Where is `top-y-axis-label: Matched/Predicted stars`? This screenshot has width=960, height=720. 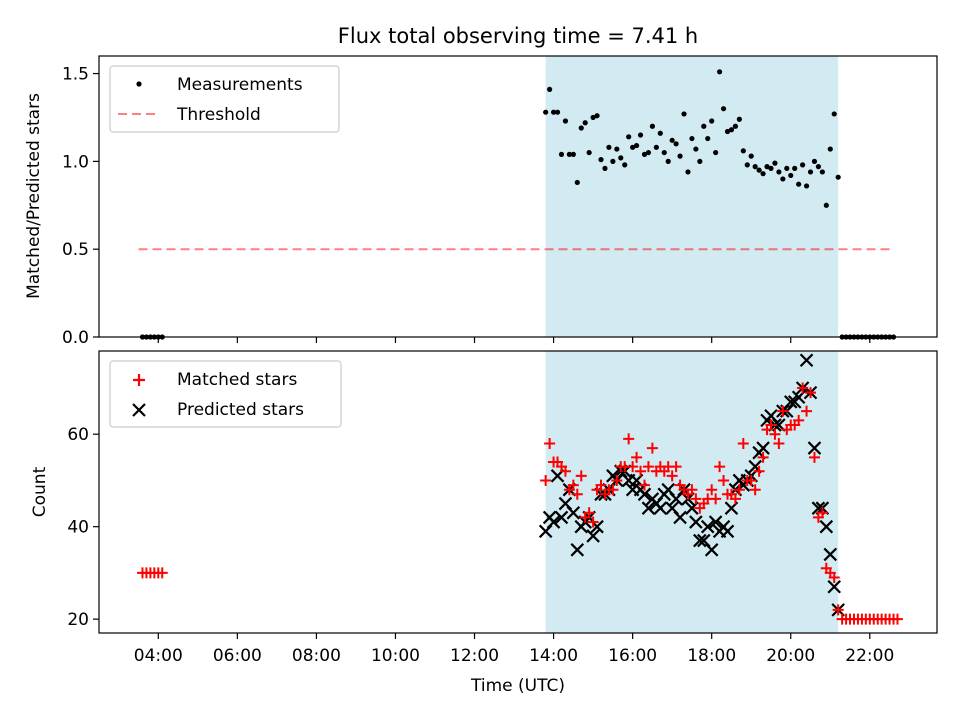
top-y-axis-label: Matched/Predicted stars is located at coordinates (34, 196).